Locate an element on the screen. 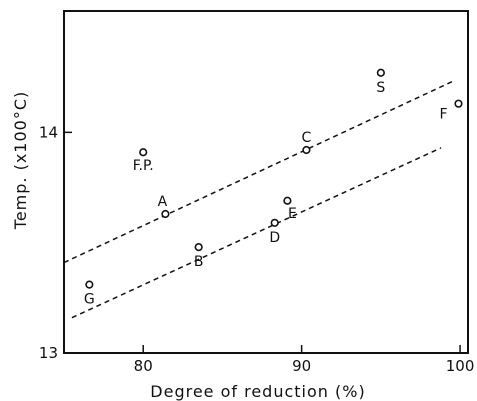  point-label: F.P. is located at coordinates (143, 166).